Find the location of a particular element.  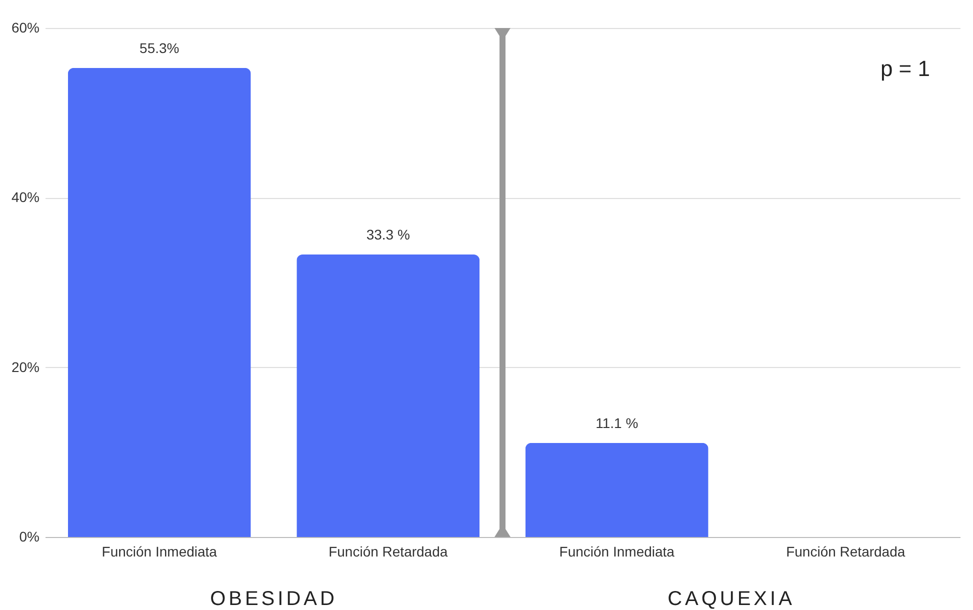

text: OBESIDAD is located at coordinates (274, 599).